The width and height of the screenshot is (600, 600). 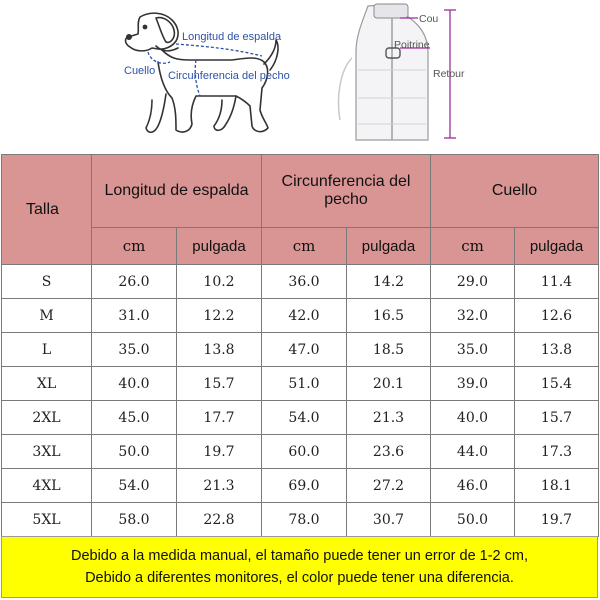 I want to click on coat-measure-arrows, so click(x=428, y=74).